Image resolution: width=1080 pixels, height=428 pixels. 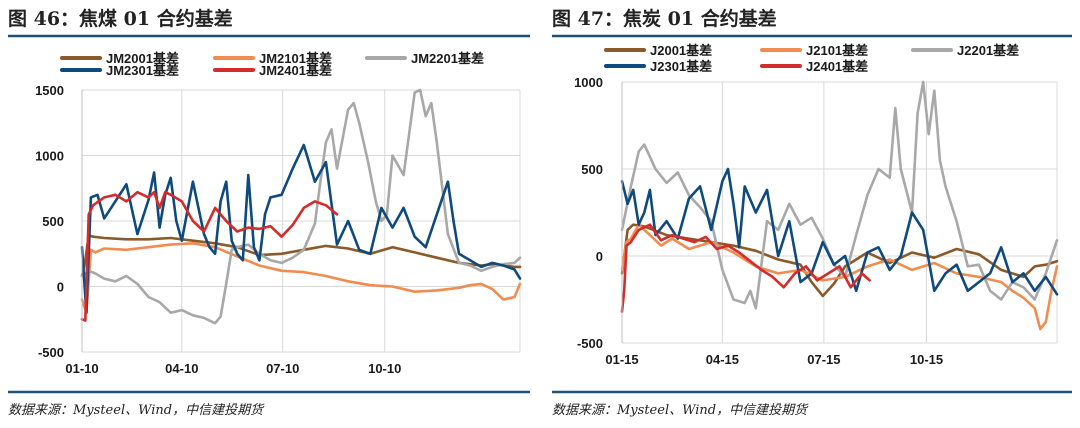 I want to click on legend-item: JM2101基差, so click(x=272, y=58).